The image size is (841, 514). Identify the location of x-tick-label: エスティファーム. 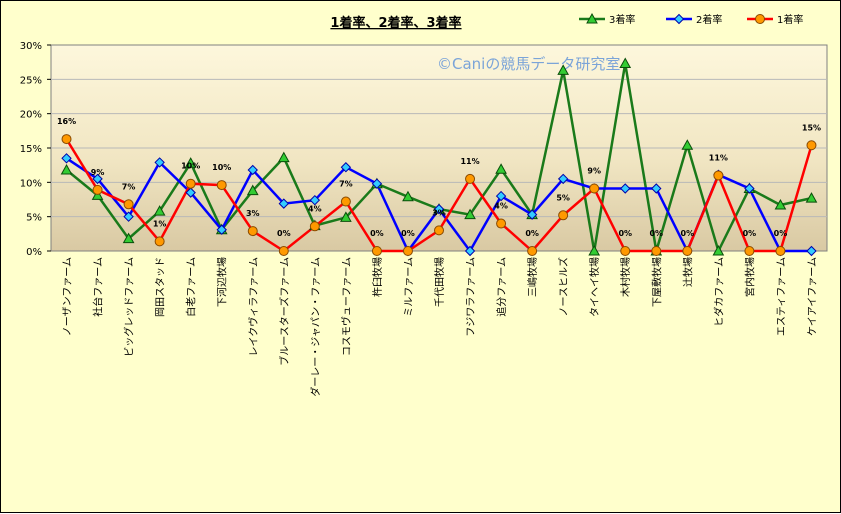
(781, 296).